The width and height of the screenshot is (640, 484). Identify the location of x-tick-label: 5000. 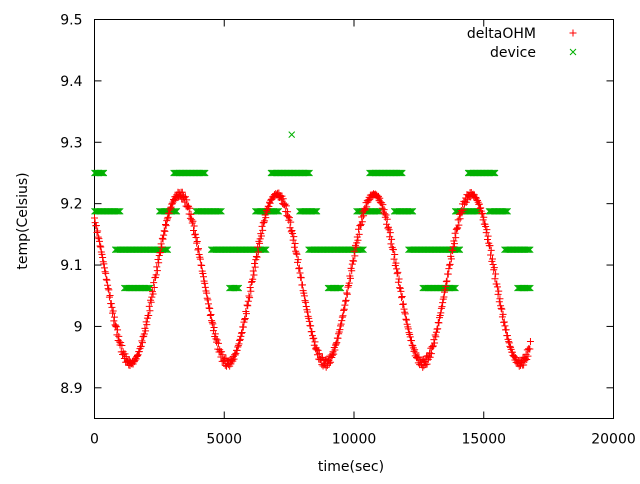
(224, 440).